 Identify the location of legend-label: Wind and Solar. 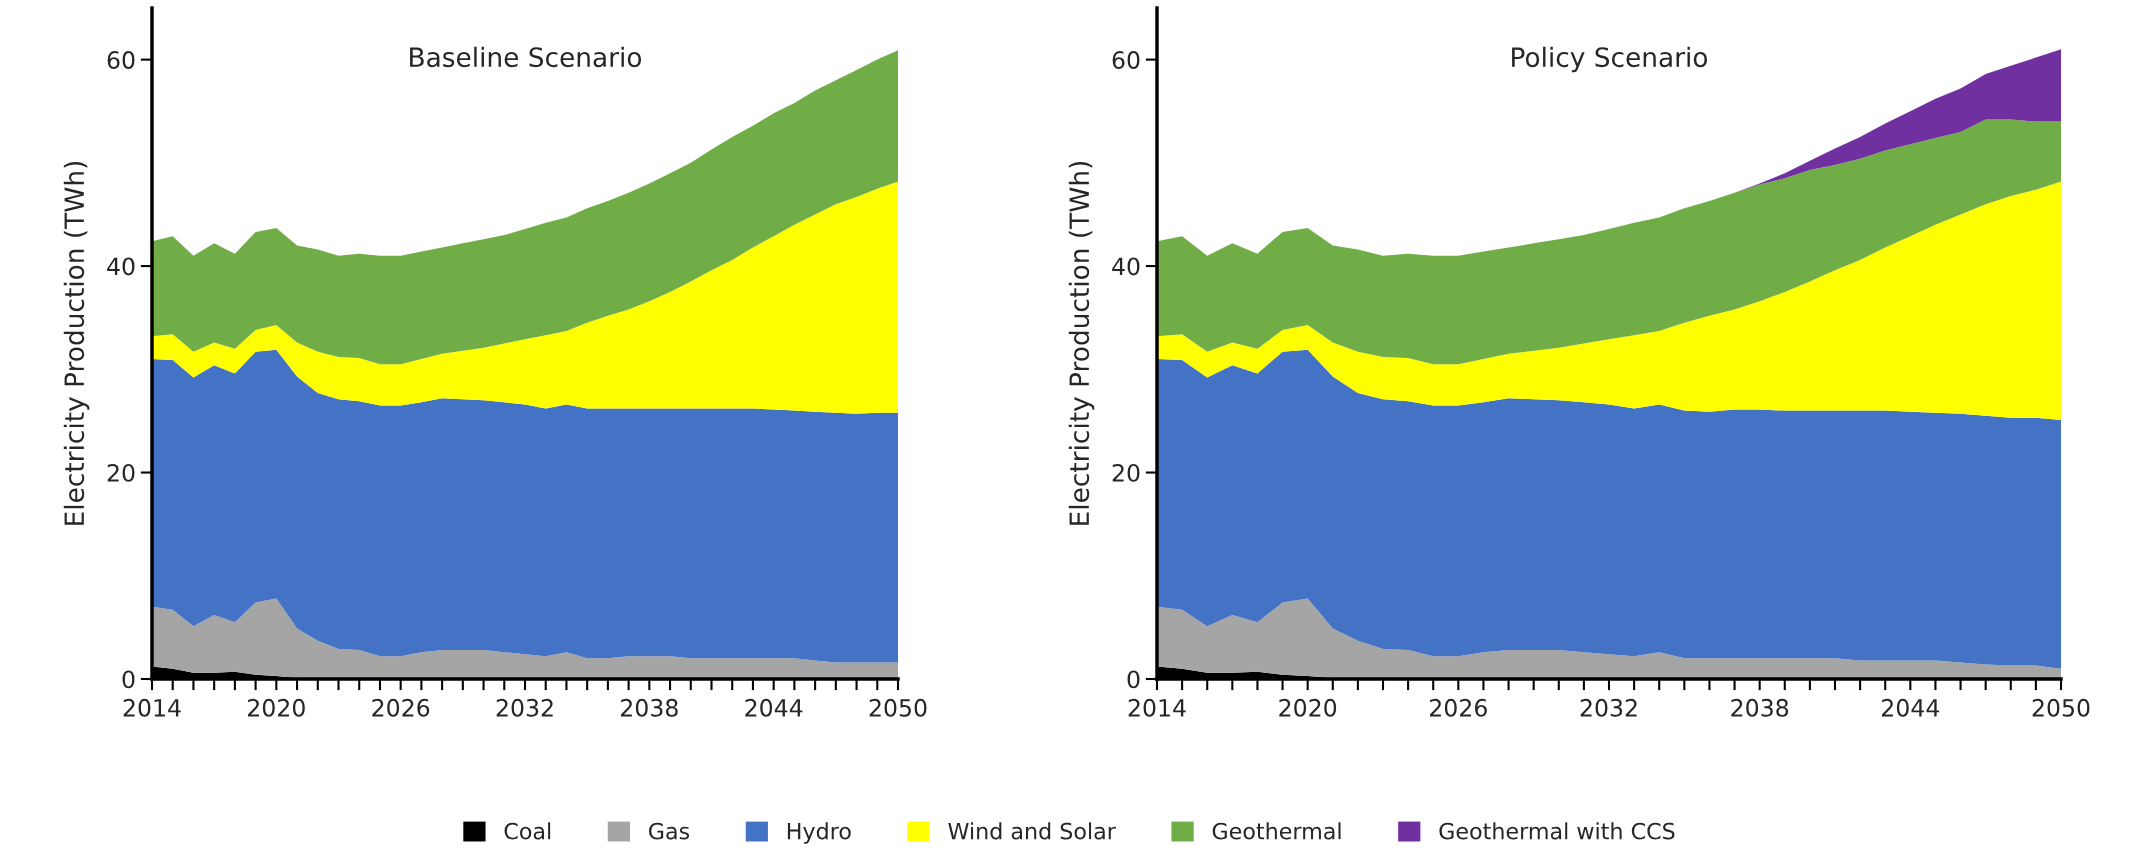
(1032, 831).